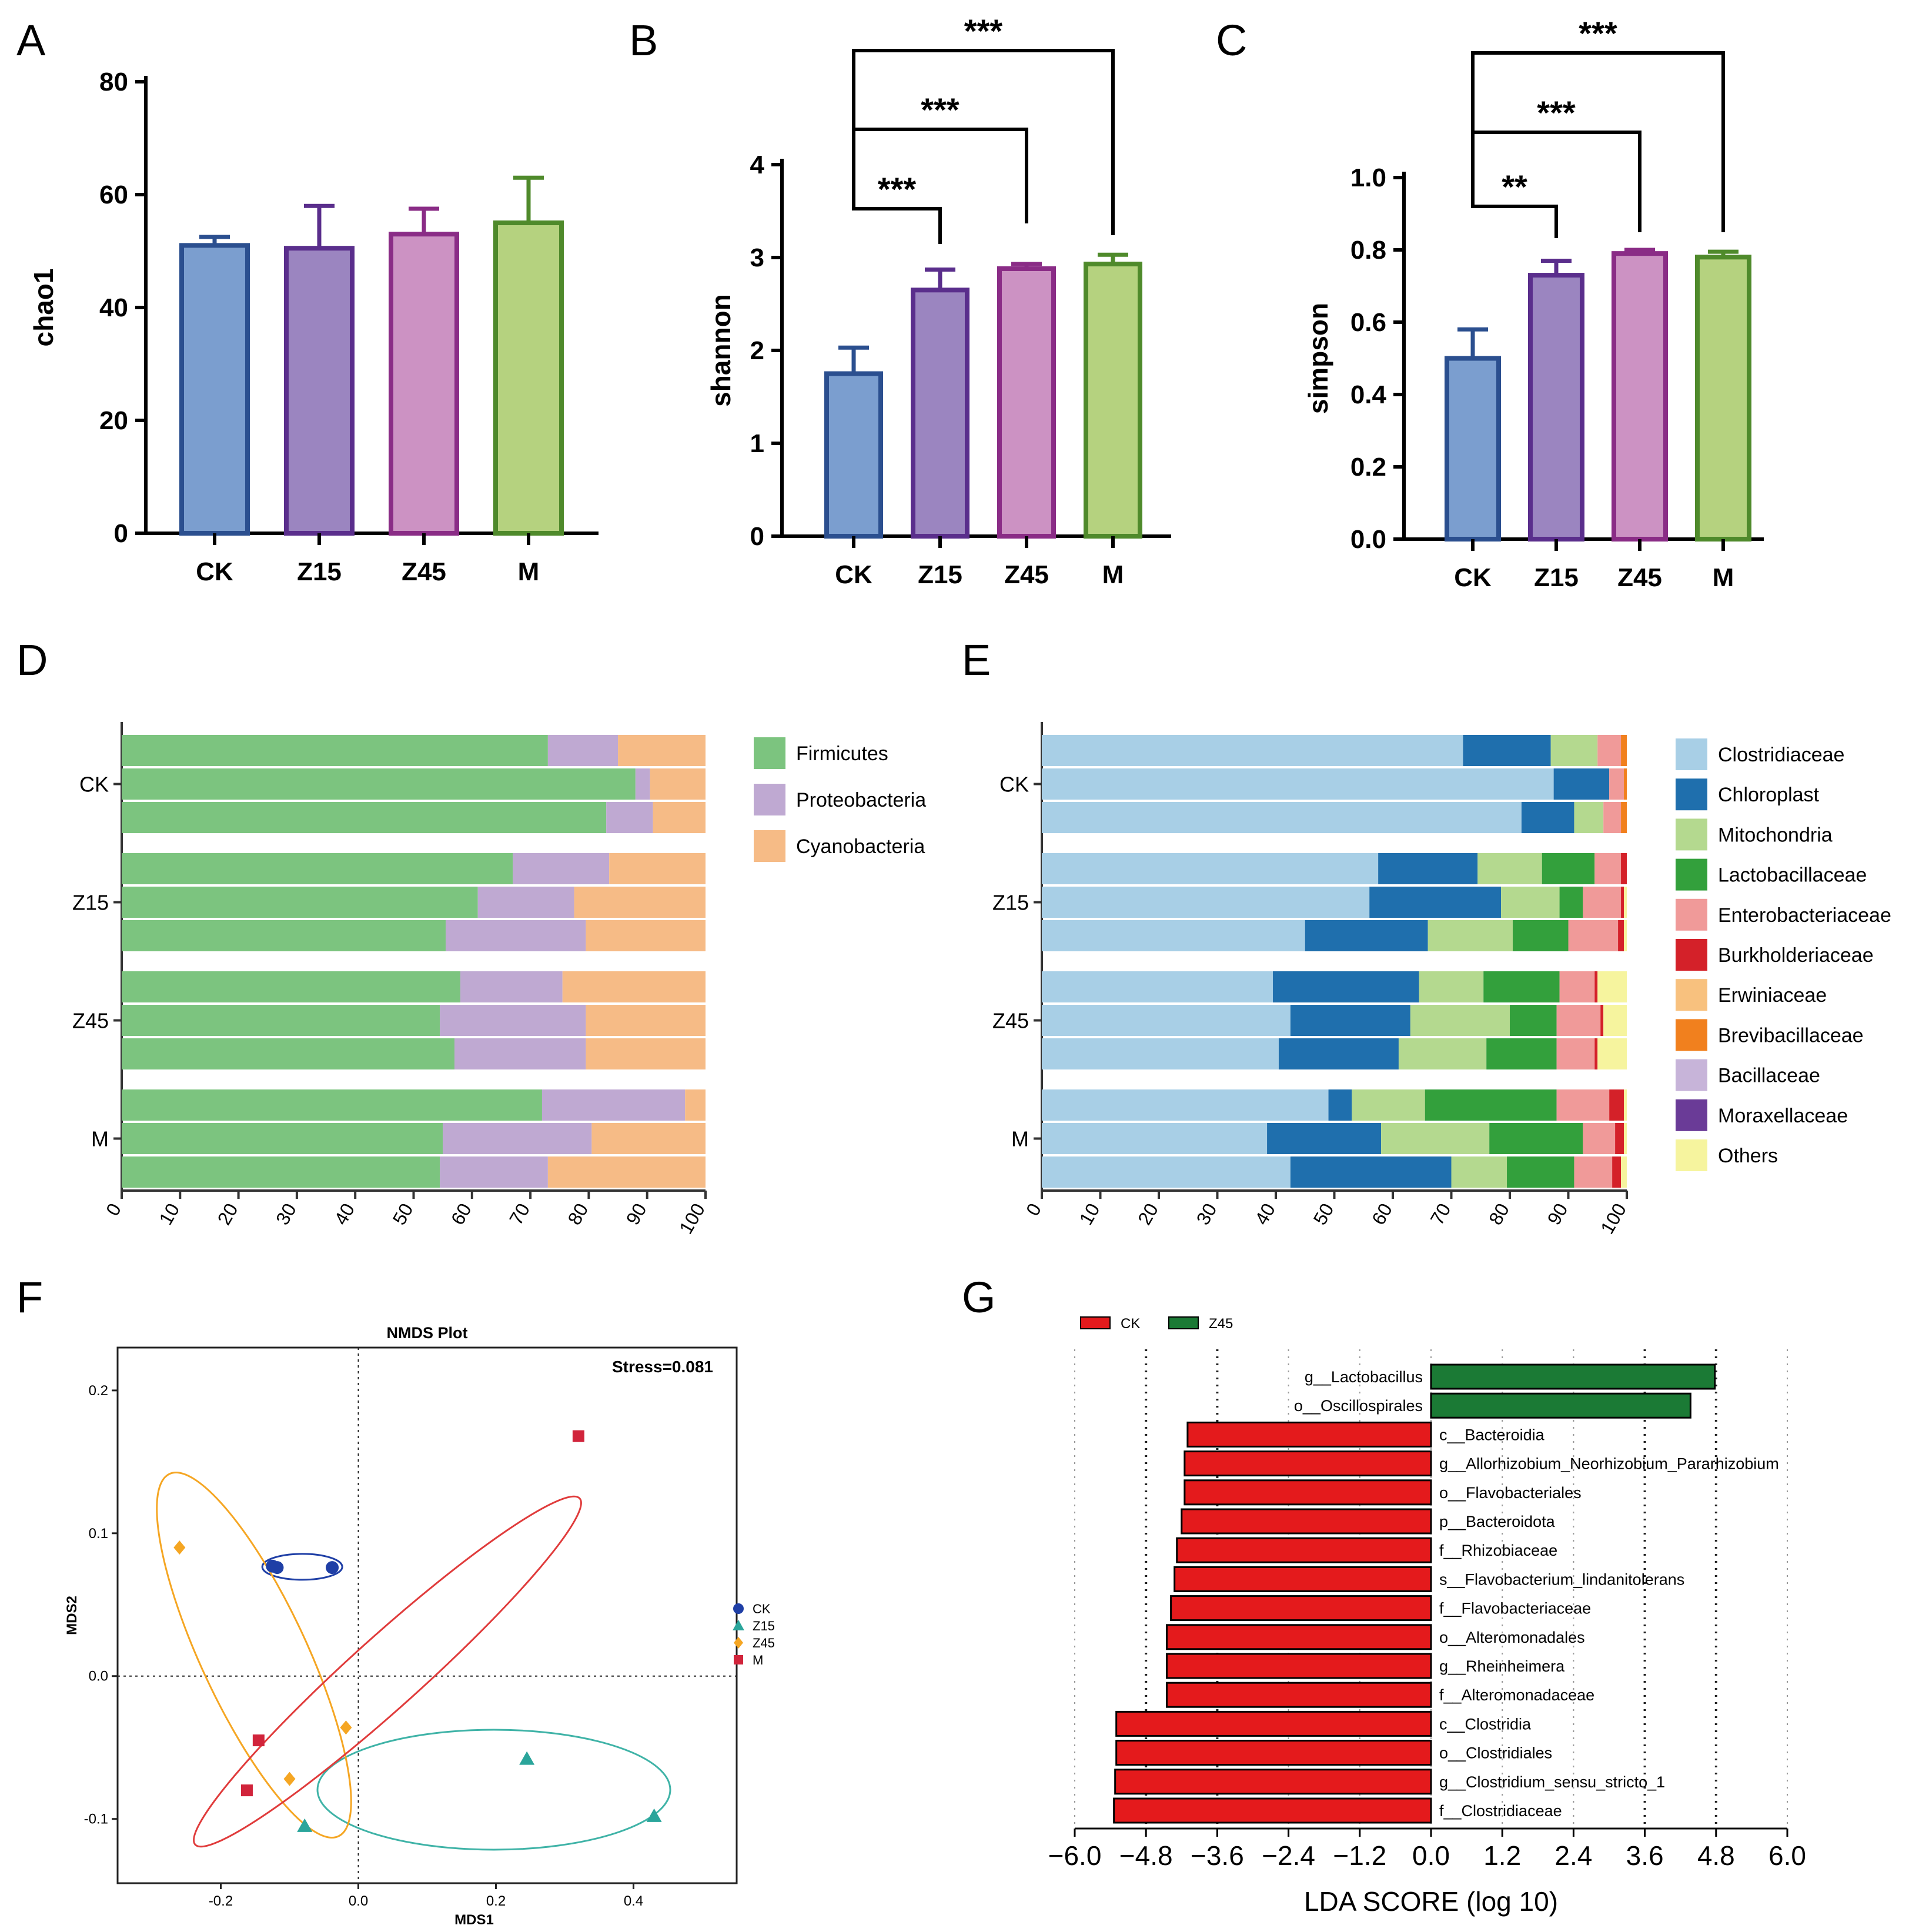 This screenshot has width=1919, height=1932. What do you see at coordinates (1130, 1324) in the screenshot?
I see `legend-label-CK: CK` at bounding box center [1130, 1324].